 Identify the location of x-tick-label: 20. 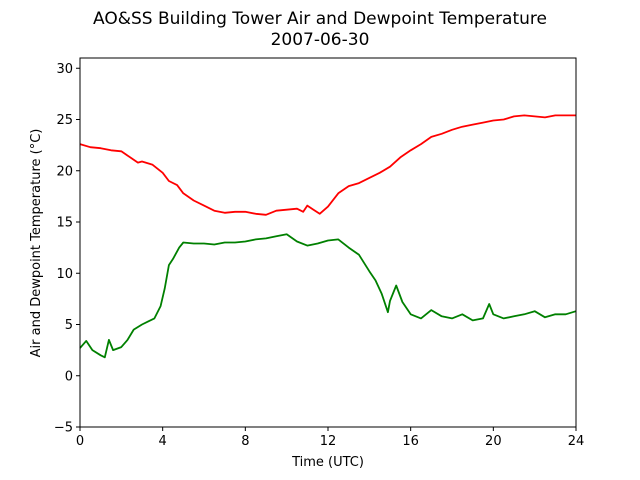
(493, 441).